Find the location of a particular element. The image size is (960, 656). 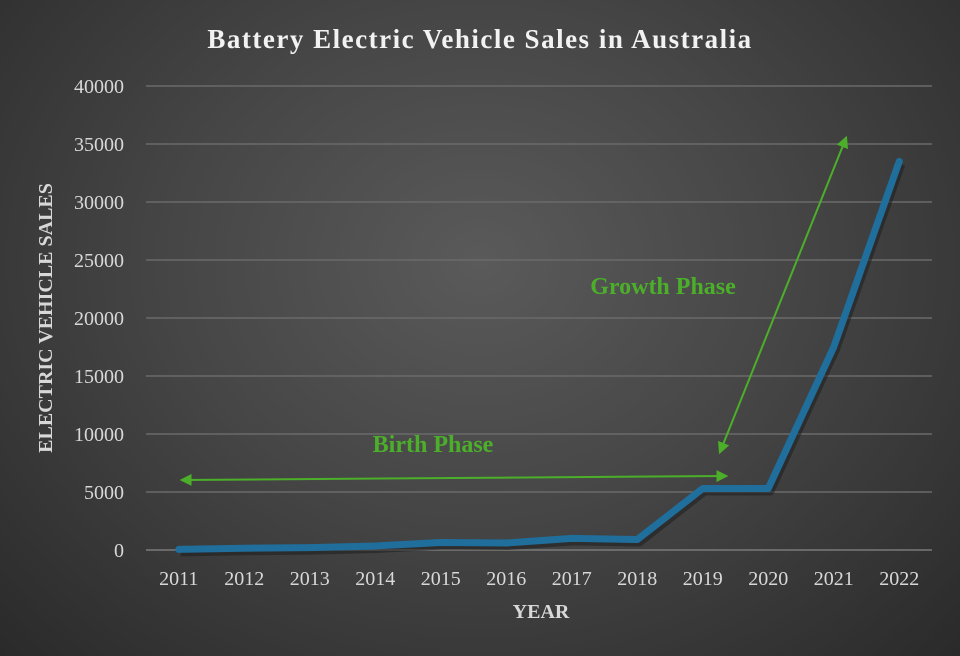

x-tick-label: 2019 is located at coordinates (703, 579).